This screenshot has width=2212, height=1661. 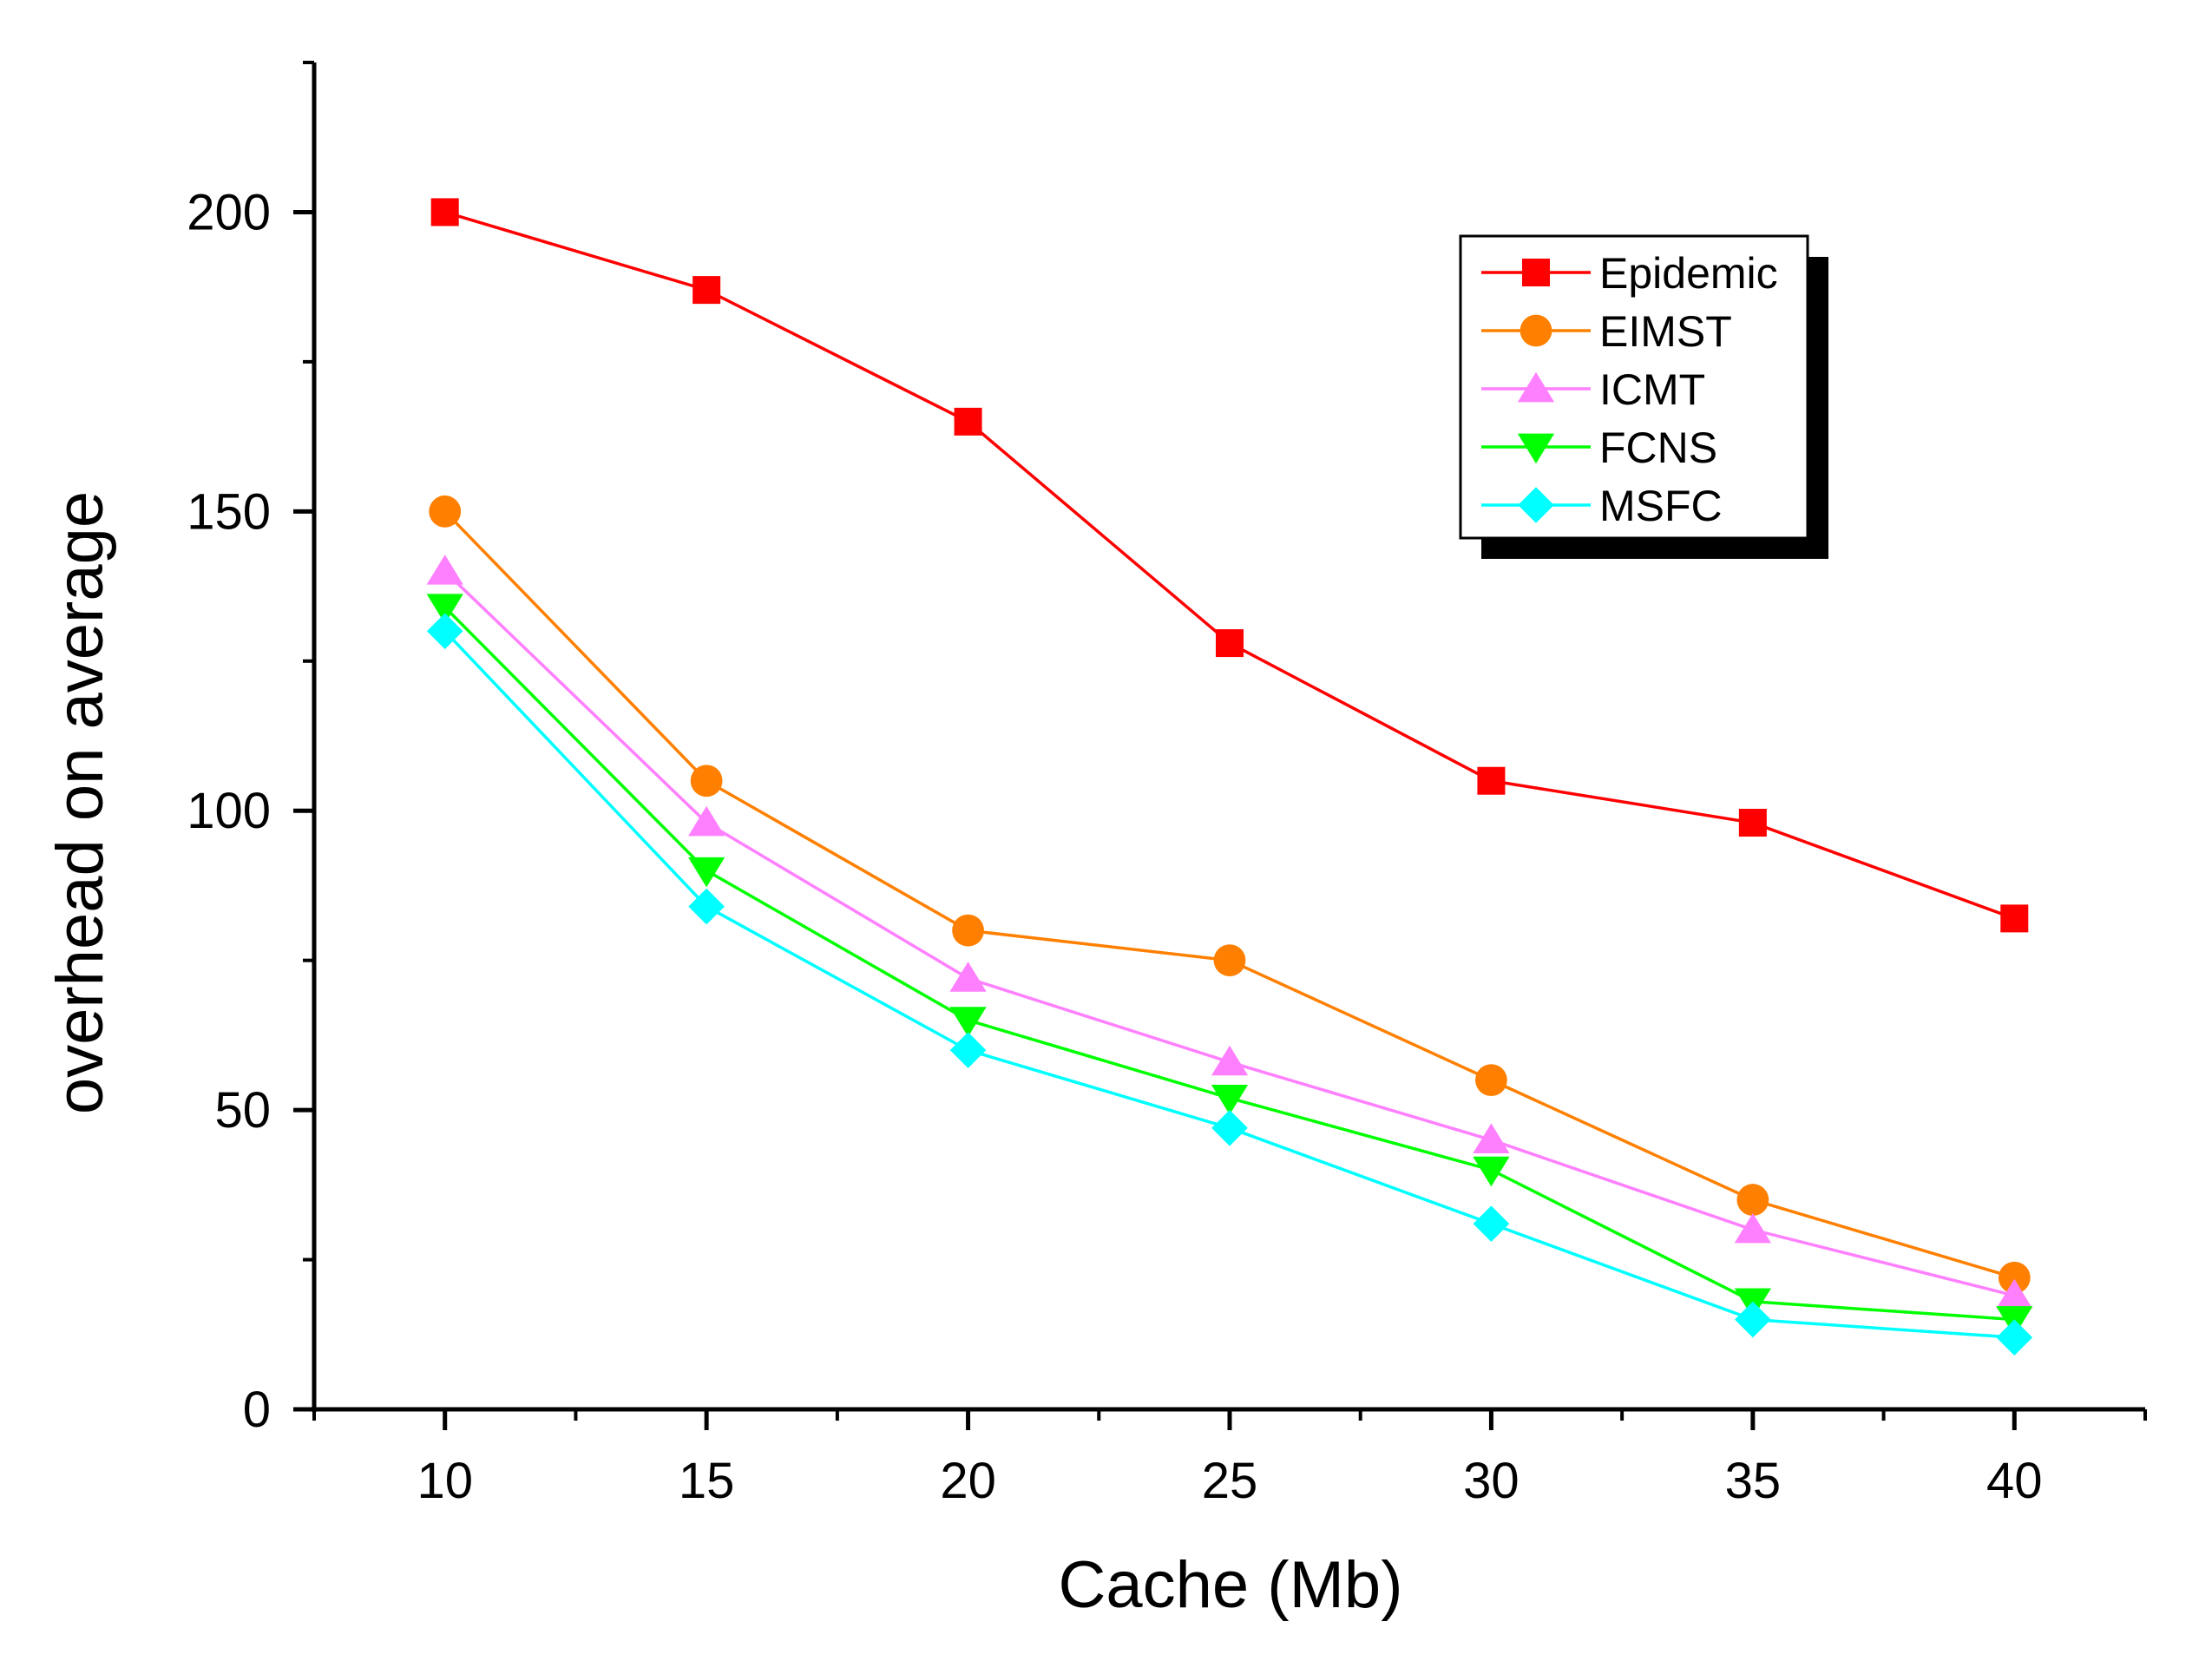 I want to click on x-tick-label: 40, so click(x=2014, y=1481).